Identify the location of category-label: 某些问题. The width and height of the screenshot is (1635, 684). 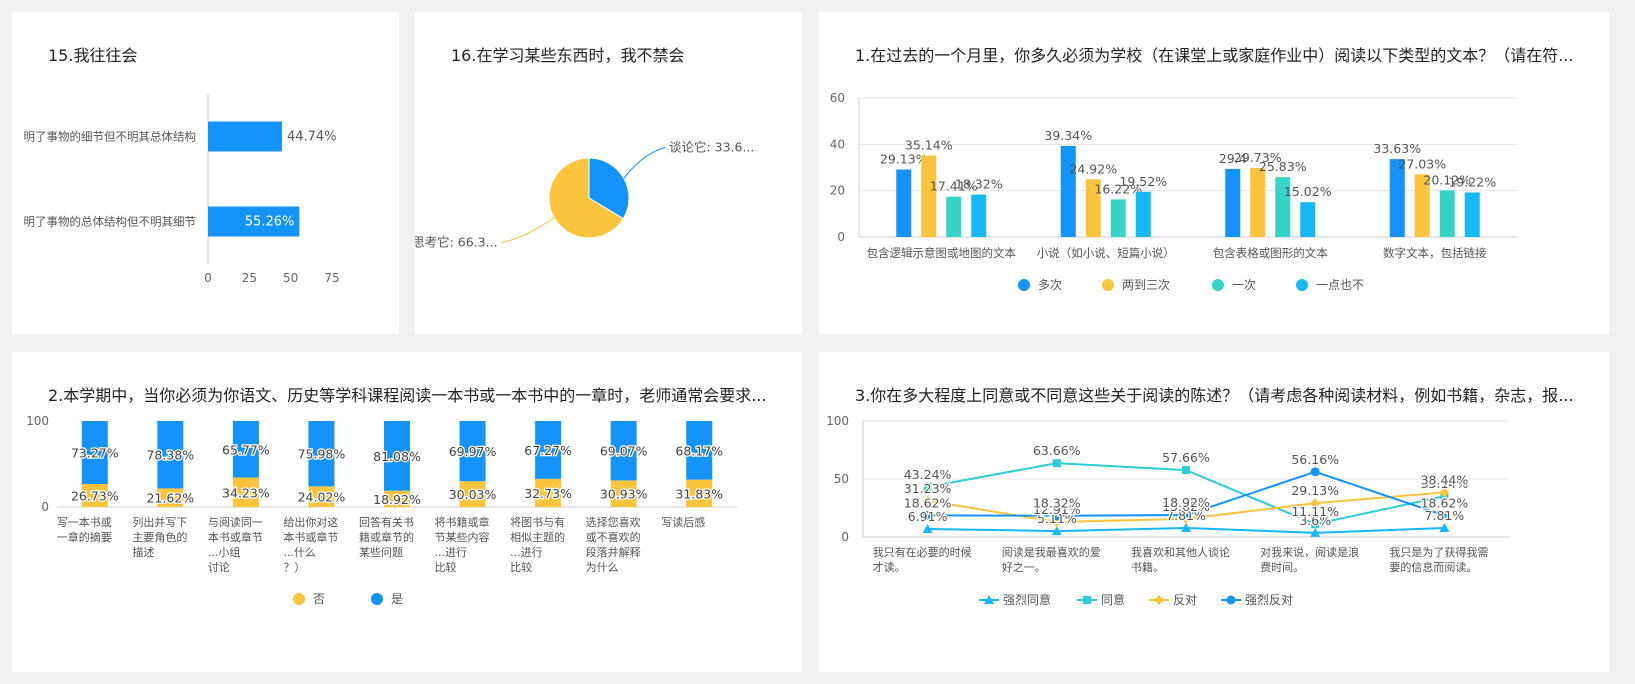
(381, 552).